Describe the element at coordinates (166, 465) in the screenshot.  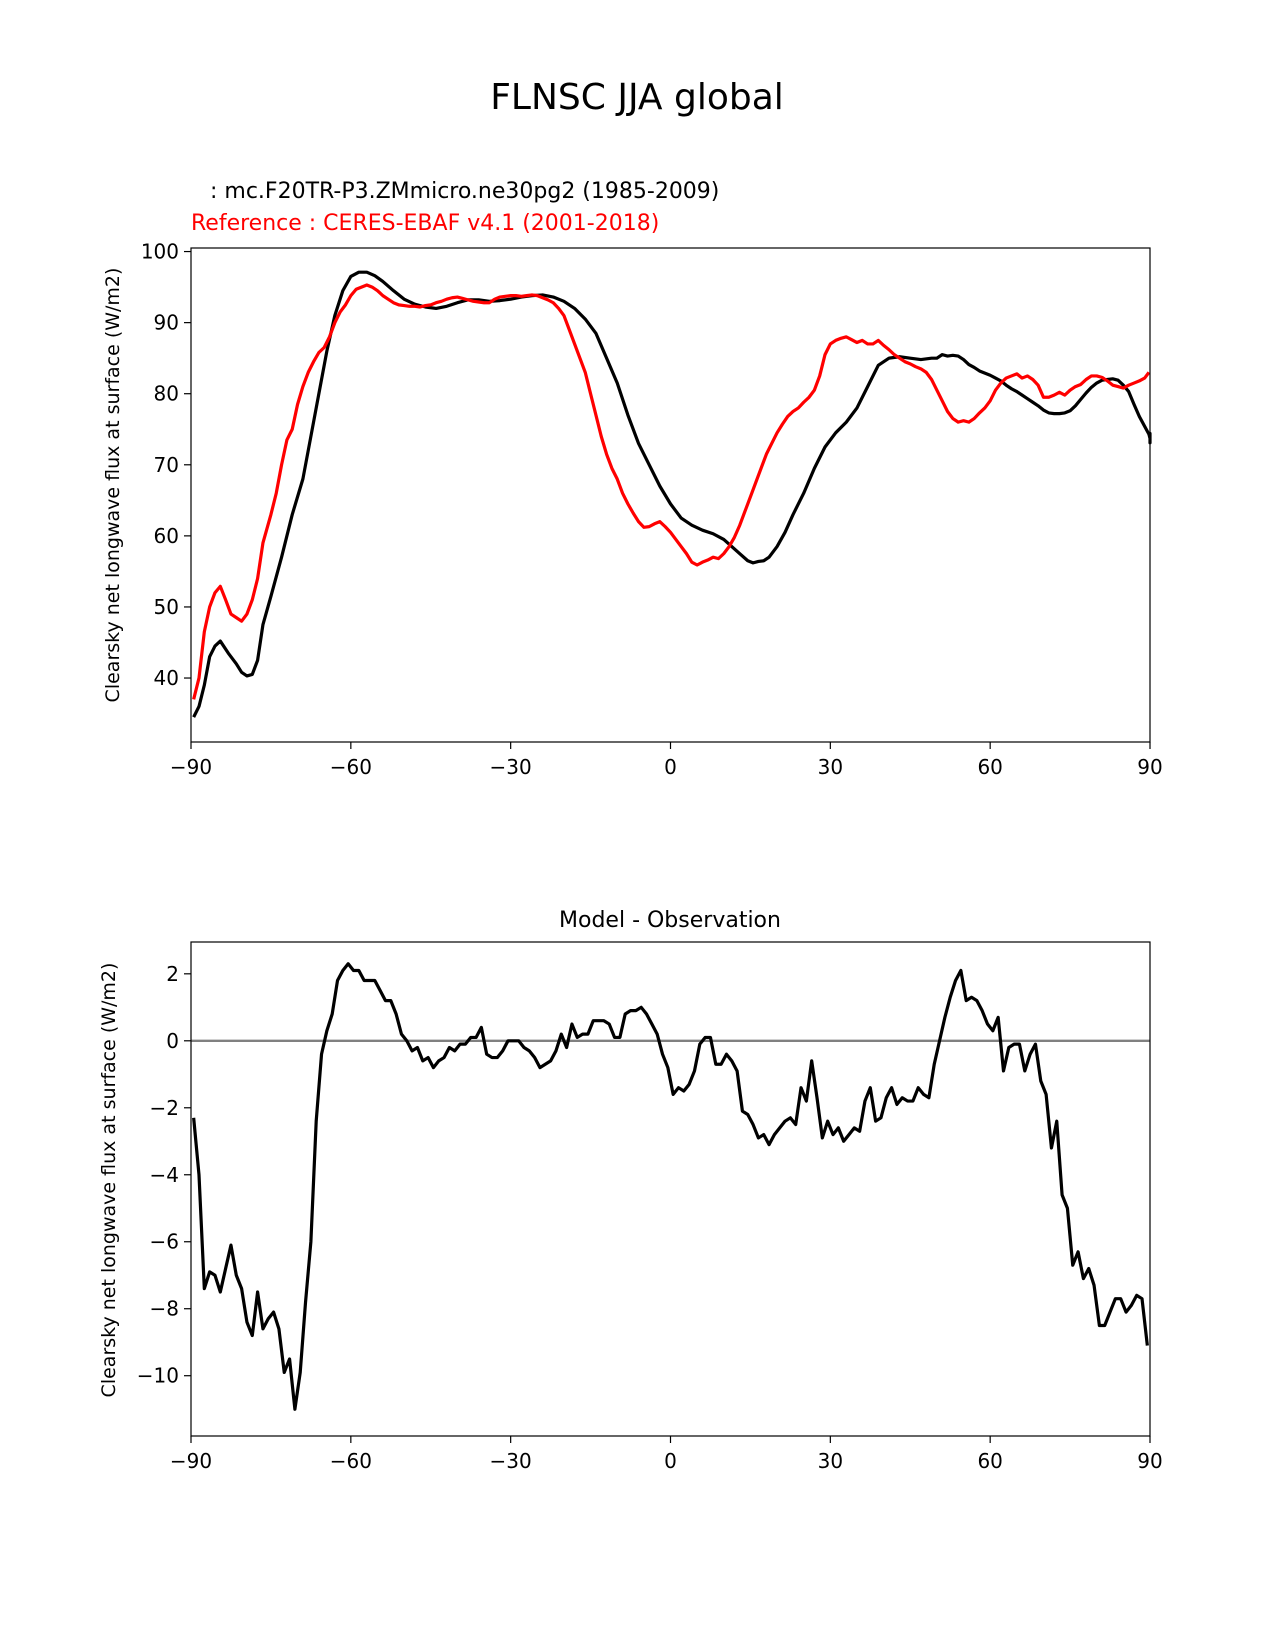
I see `y-tick-label: 70` at that location.